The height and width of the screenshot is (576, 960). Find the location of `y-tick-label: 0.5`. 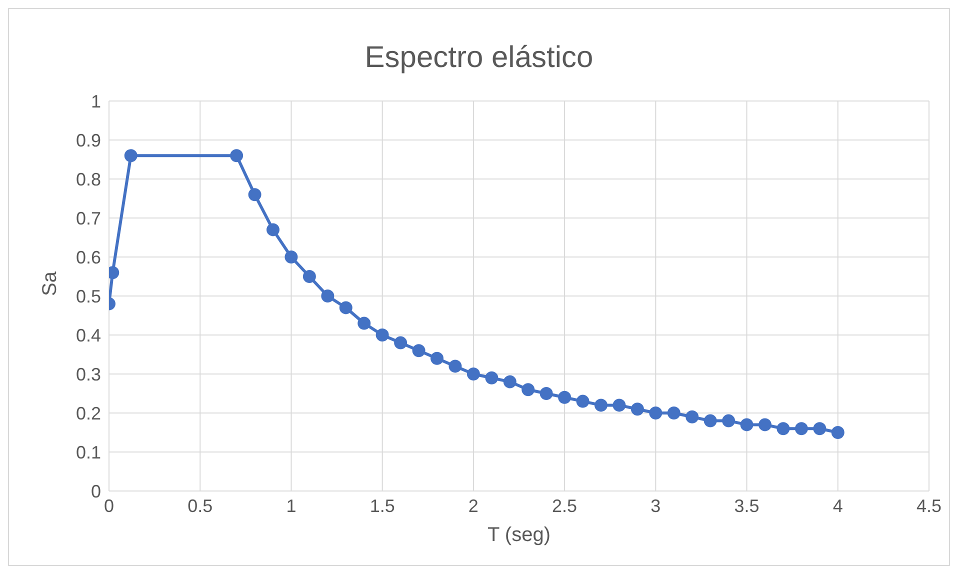

y-tick-label: 0.5 is located at coordinates (88, 296).